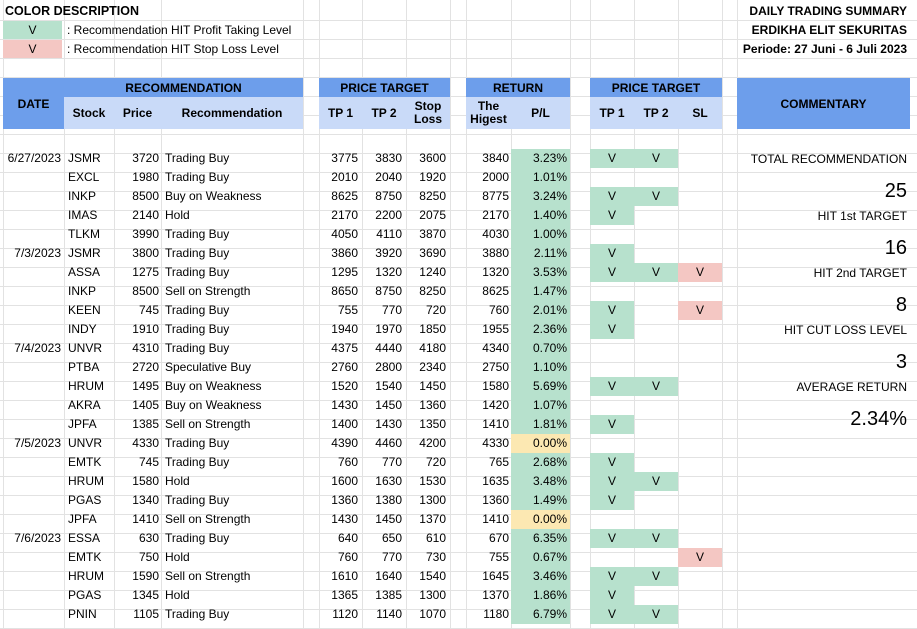 This screenshot has width=917, height=629. Describe the element at coordinates (213, 386) in the screenshot. I see `cell-recommendation: Buy on Weakness` at that location.